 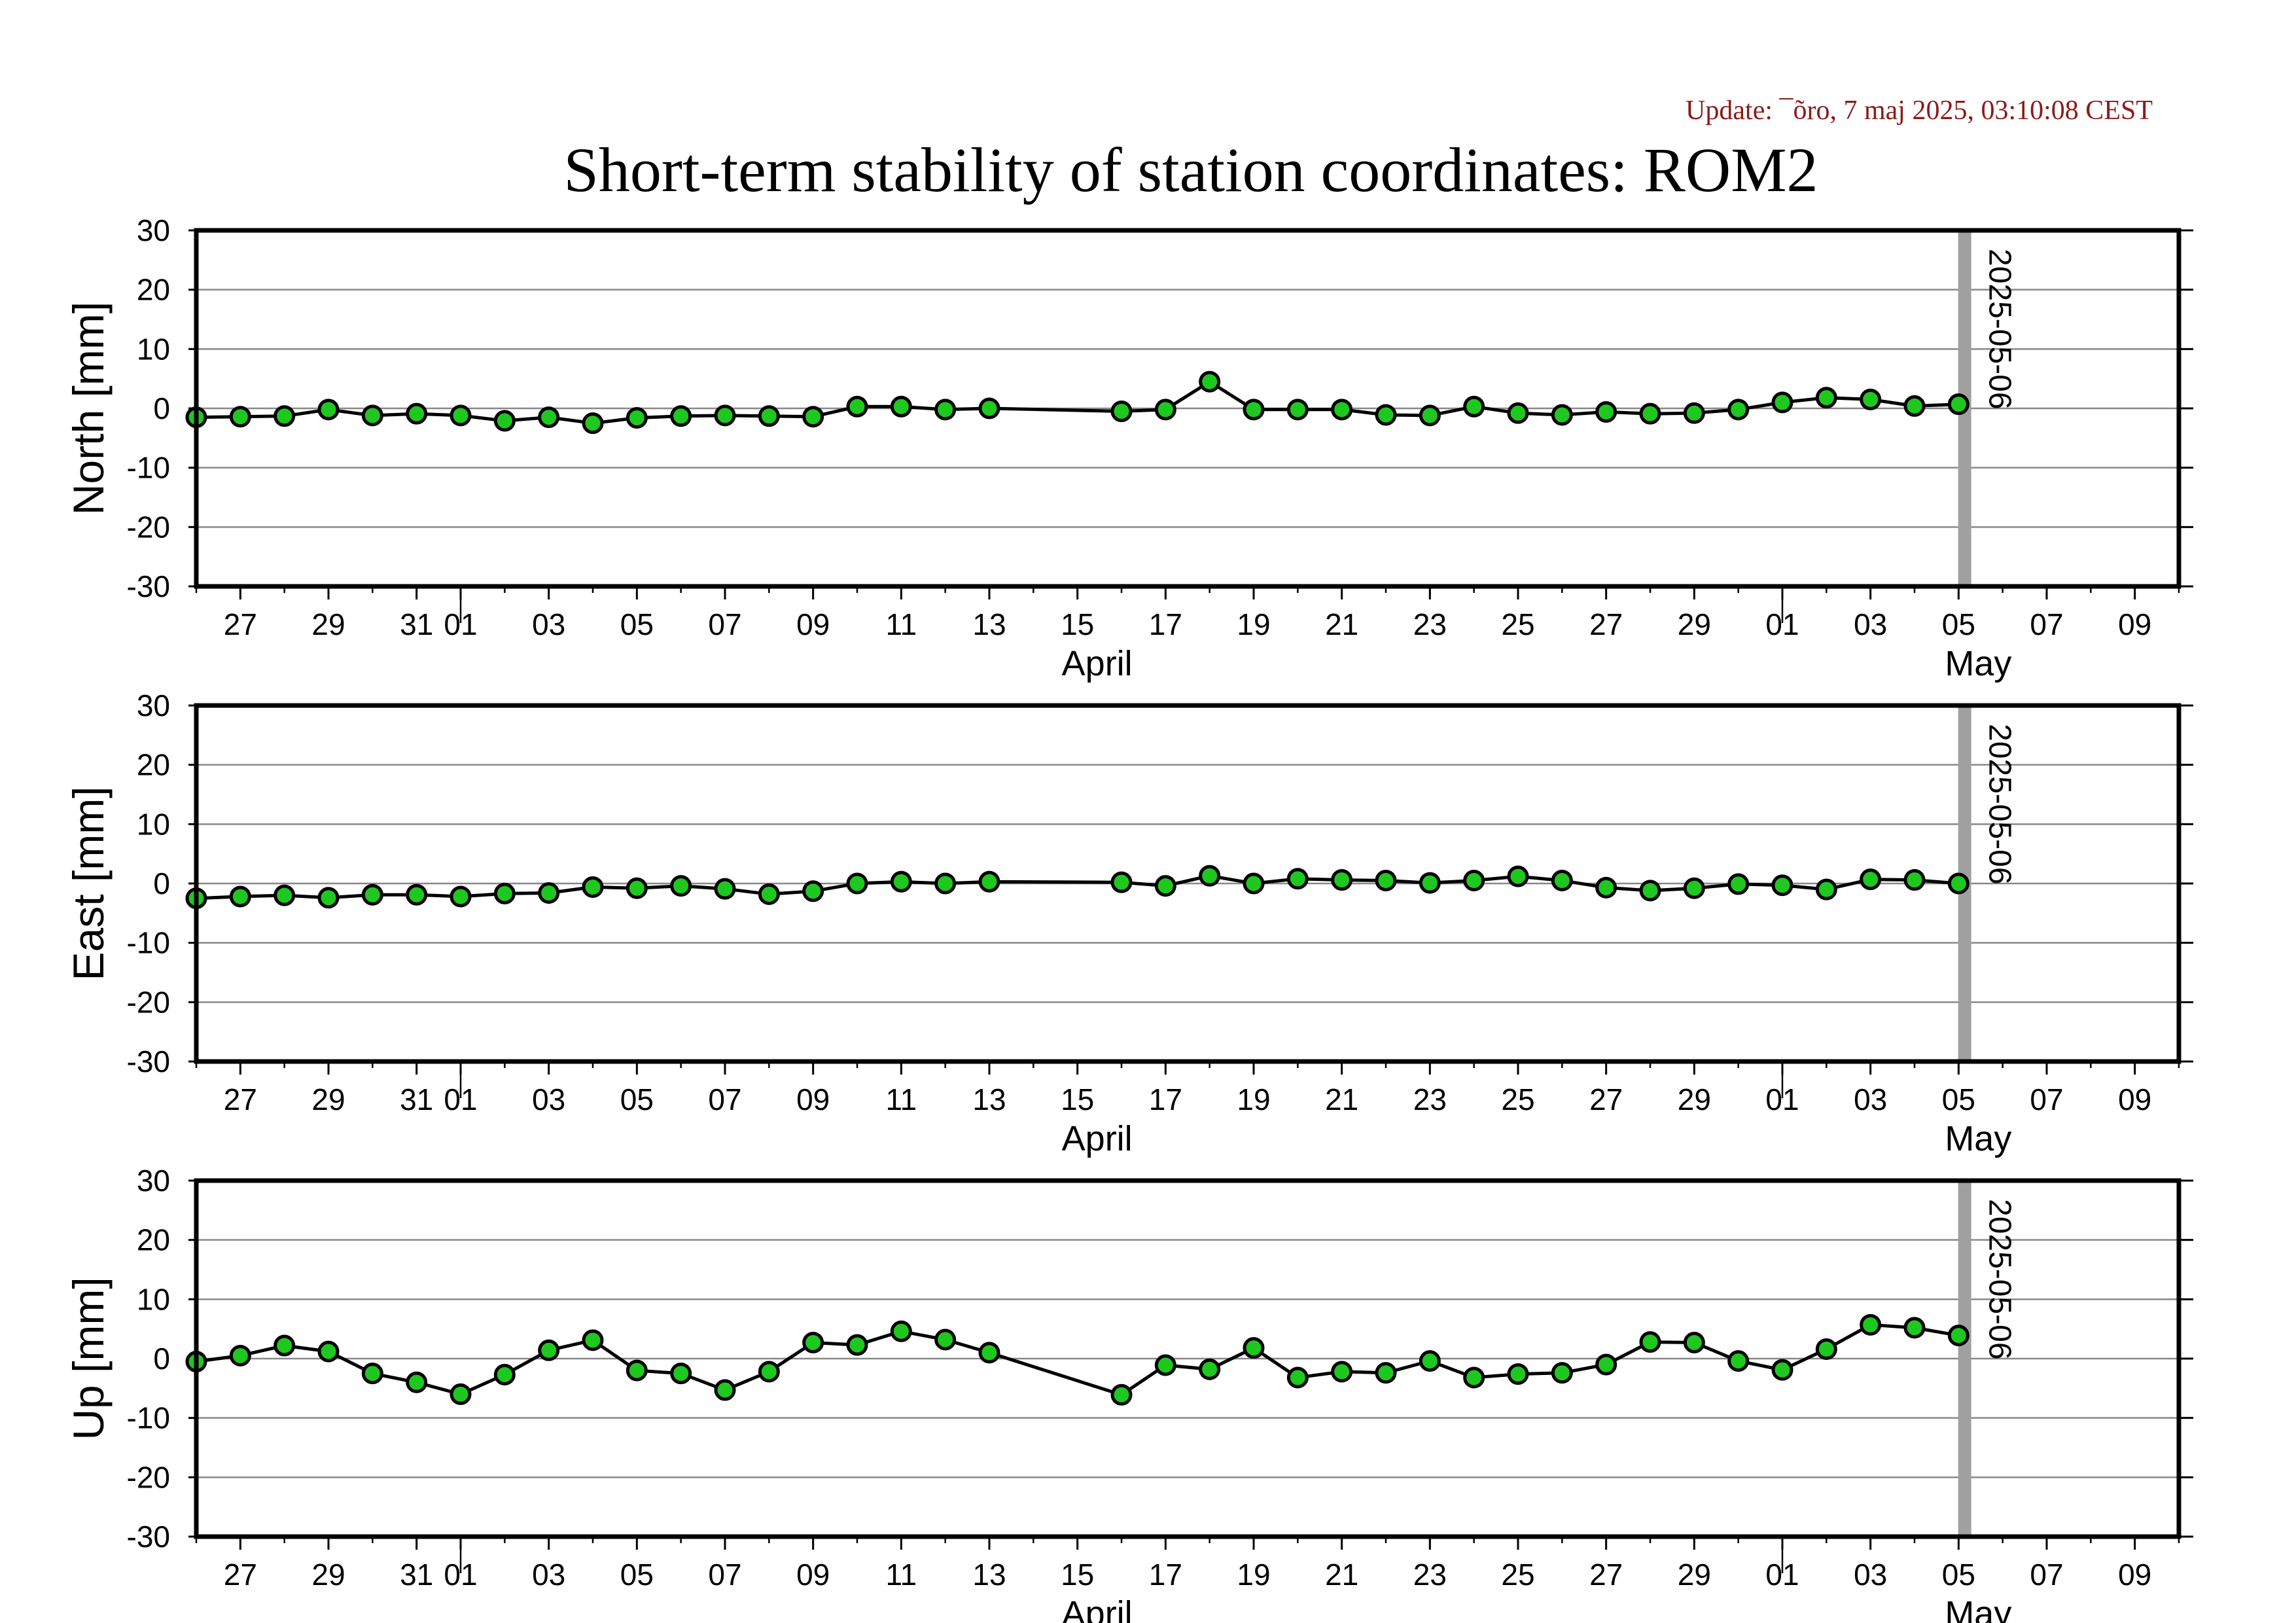 What do you see at coordinates (88, 883) in the screenshot?
I see `y-axis-label: East [mm]` at bounding box center [88, 883].